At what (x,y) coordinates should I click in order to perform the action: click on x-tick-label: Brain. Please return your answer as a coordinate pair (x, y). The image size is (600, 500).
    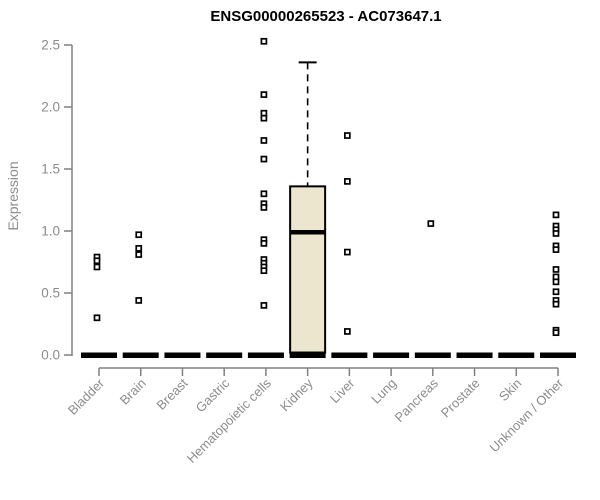
    Looking at the image, I should click on (133, 392).